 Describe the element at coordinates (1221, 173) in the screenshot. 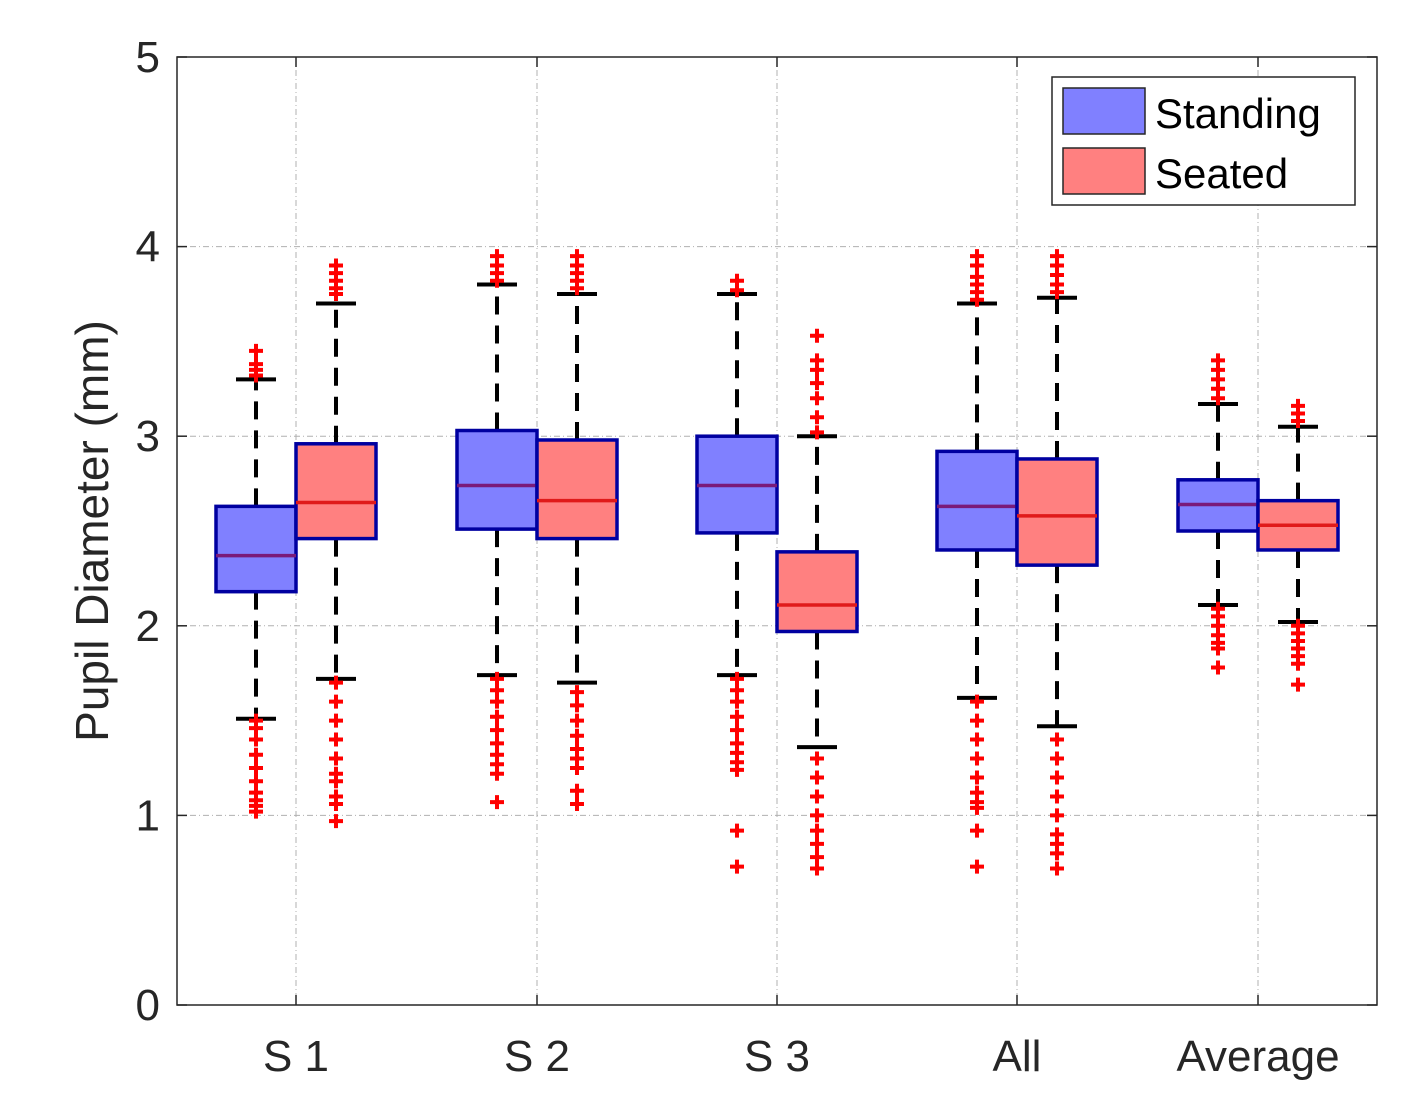

I see `legend-label-seated: Seated` at that location.